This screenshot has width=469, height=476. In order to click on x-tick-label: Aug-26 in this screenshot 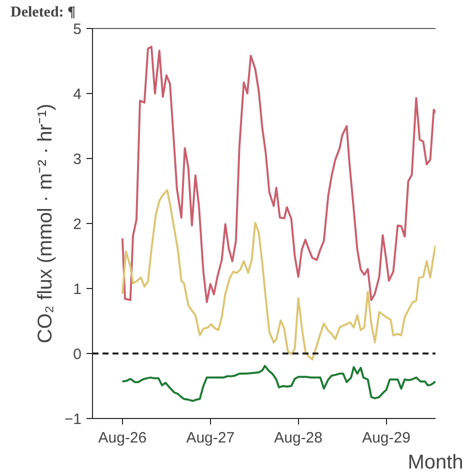, I will do `click(122, 438)`.